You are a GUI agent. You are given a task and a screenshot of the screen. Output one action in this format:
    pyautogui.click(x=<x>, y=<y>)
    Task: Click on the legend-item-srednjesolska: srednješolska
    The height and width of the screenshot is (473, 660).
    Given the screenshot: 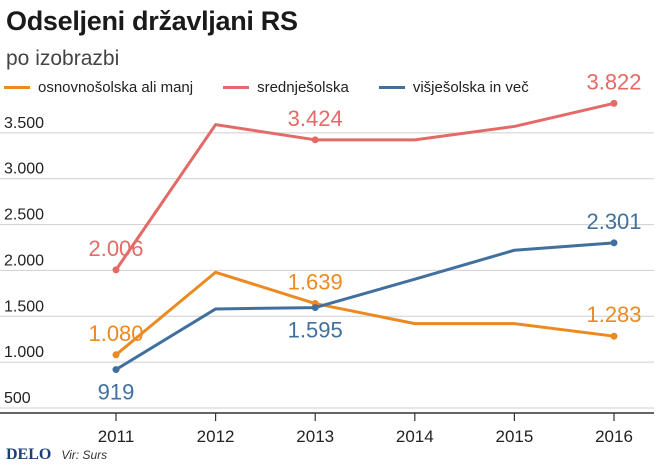 What is the action you would take?
    pyautogui.click(x=286, y=87)
    